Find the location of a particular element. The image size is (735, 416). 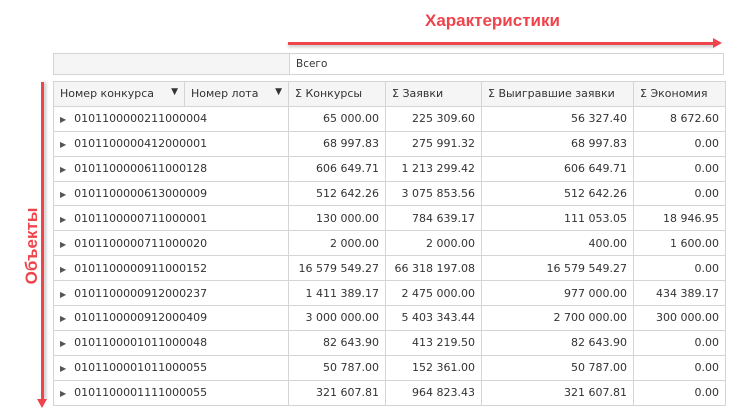

value-cell: 2 475 000.00 is located at coordinates (433, 293).